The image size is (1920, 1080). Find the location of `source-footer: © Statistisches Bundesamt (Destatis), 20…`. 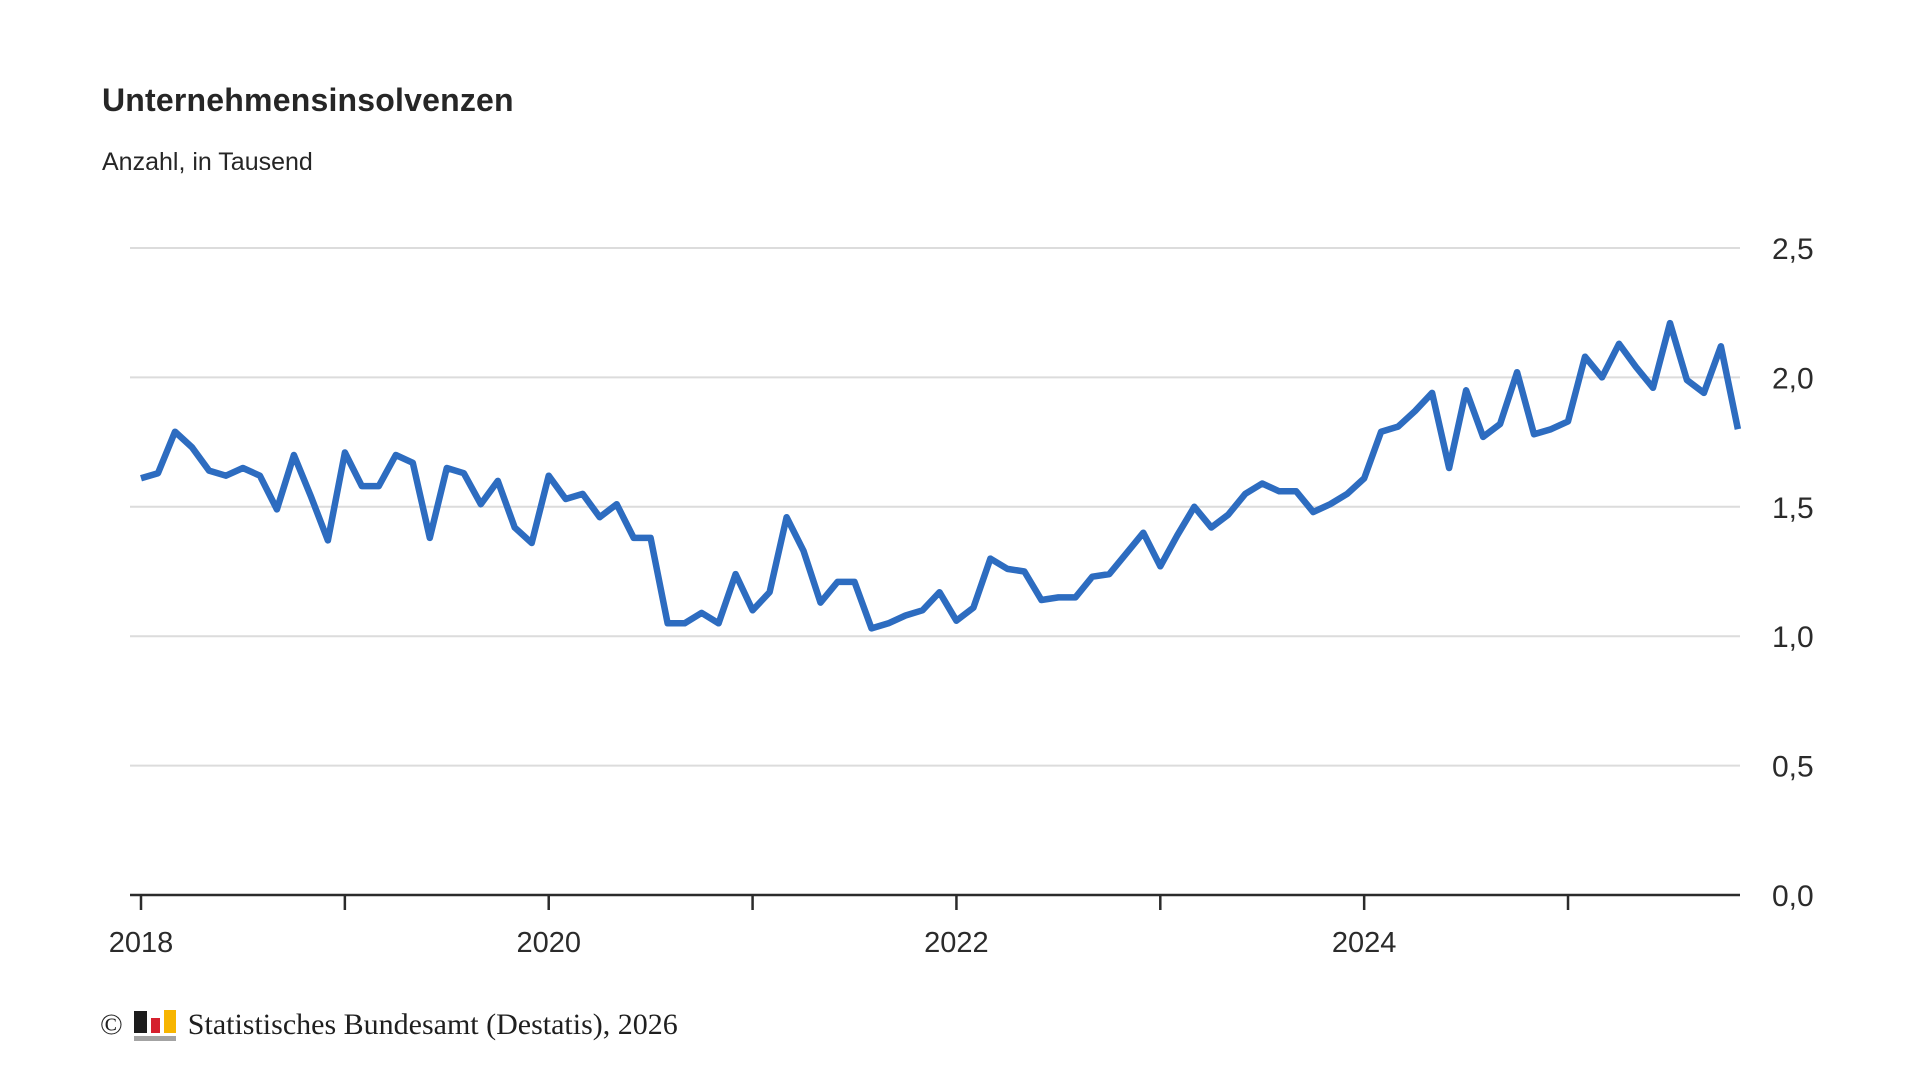

source-footer: © Statistisches Bundesamt (Destatis), 20… is located at coordinates (389, 1025).